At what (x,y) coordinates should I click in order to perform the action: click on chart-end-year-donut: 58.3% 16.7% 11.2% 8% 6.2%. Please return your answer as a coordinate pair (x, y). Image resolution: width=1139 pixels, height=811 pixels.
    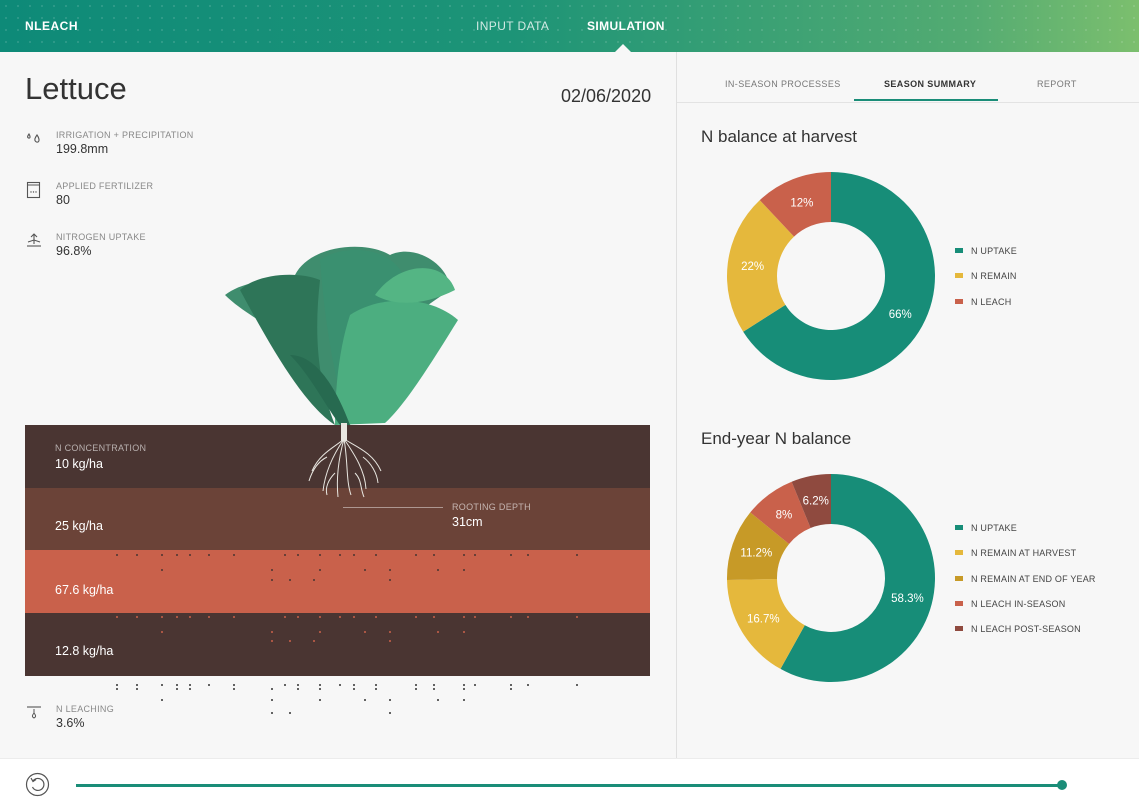
    Looking at the image, I should click on (831, 578).